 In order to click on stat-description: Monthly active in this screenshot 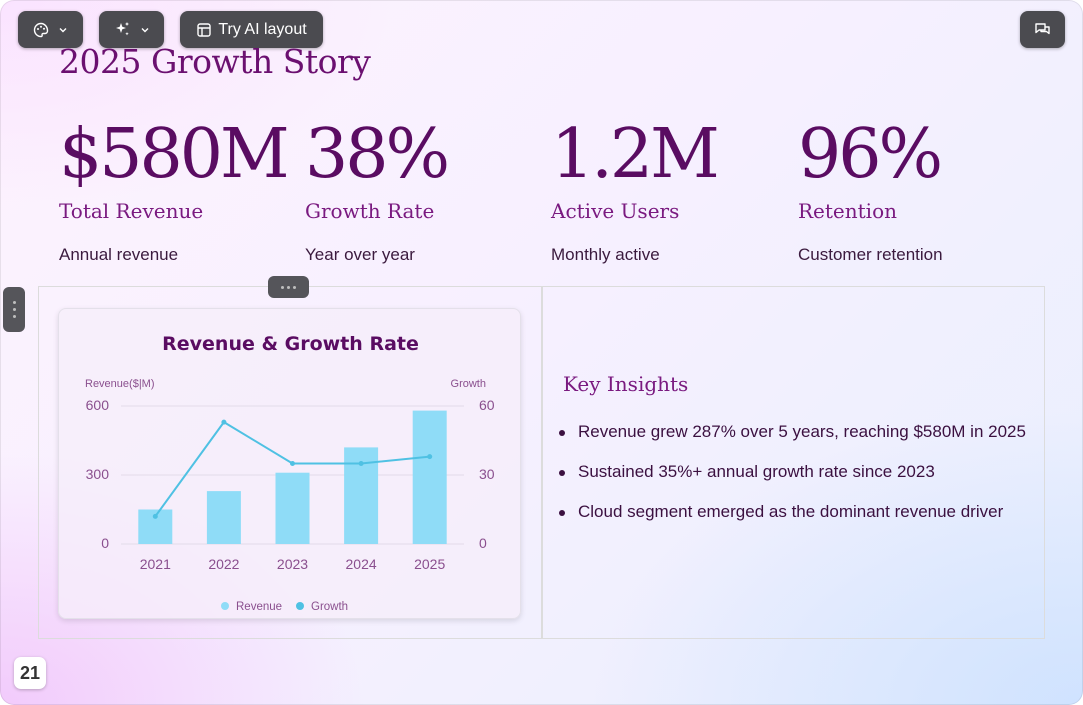, I will do `click(605, 254)`.